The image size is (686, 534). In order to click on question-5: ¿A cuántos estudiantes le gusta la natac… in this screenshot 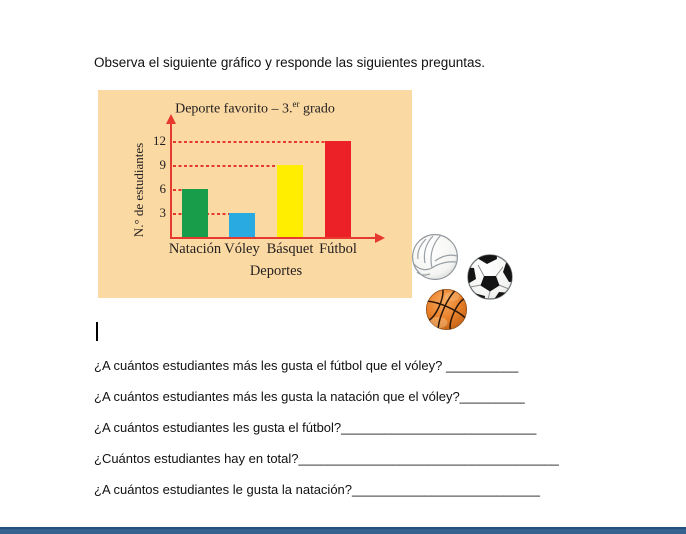, I will do `click(317, 489)`.